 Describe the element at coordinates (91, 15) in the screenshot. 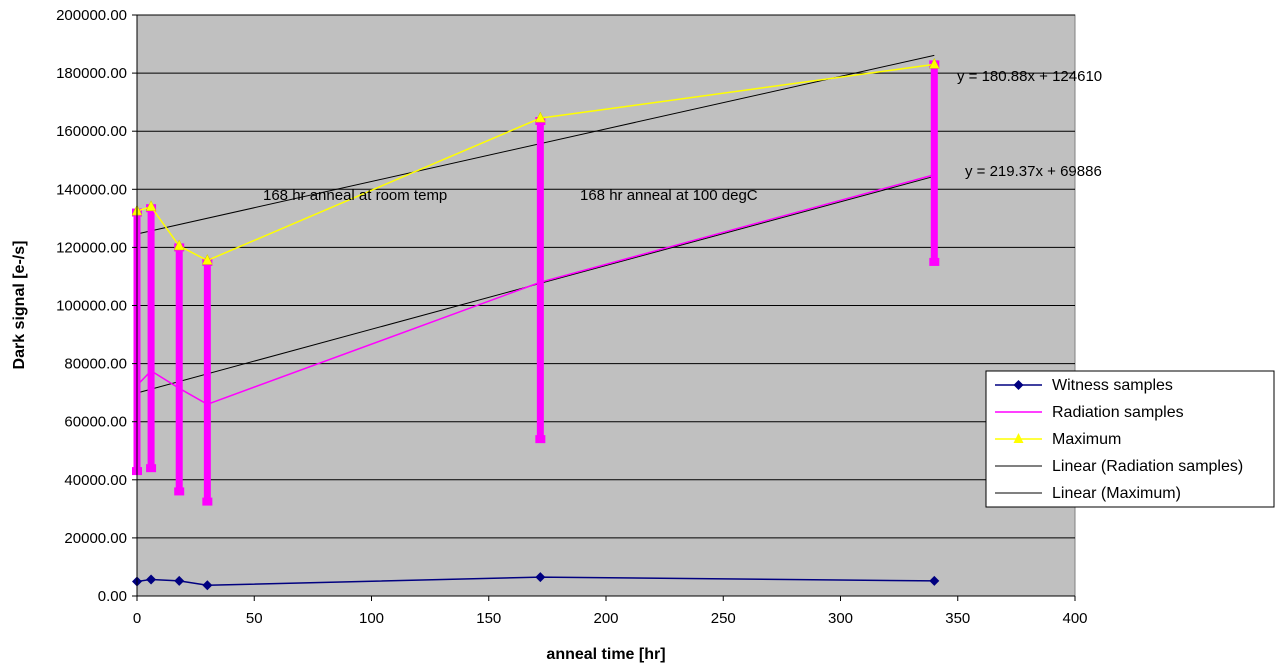

I see `y-tick-label: 200000.00` at that location.